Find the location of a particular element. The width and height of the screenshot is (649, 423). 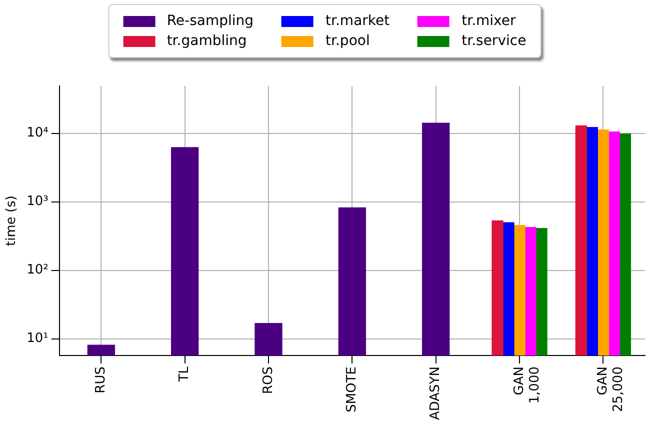

x-tick-label: ROS is located at coordinates (268, 380).